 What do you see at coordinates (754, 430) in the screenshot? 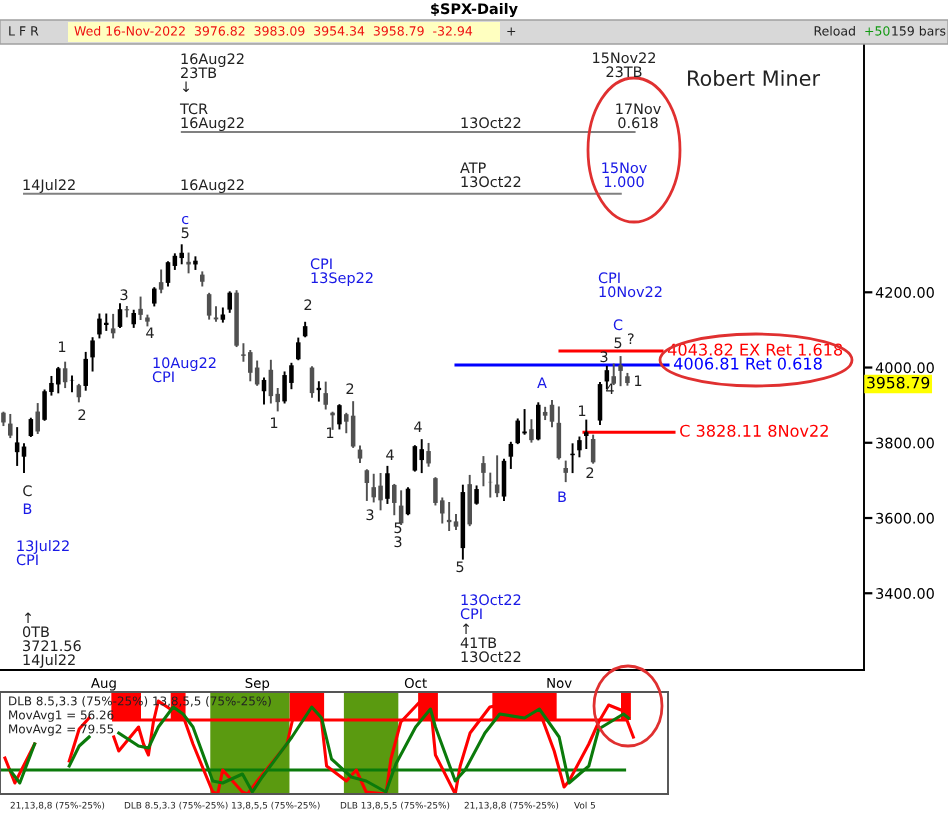
I see `ref-line-label: C 3828.11 8Nov22` at bounding box center [754, 430].